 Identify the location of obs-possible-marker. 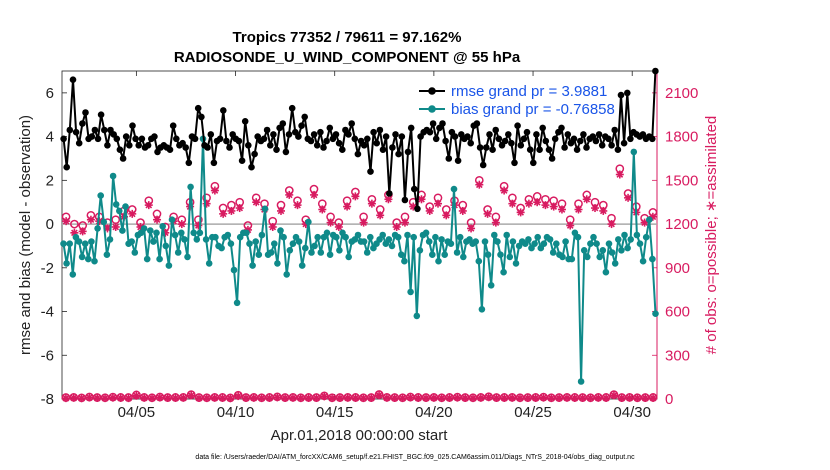
(74, 224).